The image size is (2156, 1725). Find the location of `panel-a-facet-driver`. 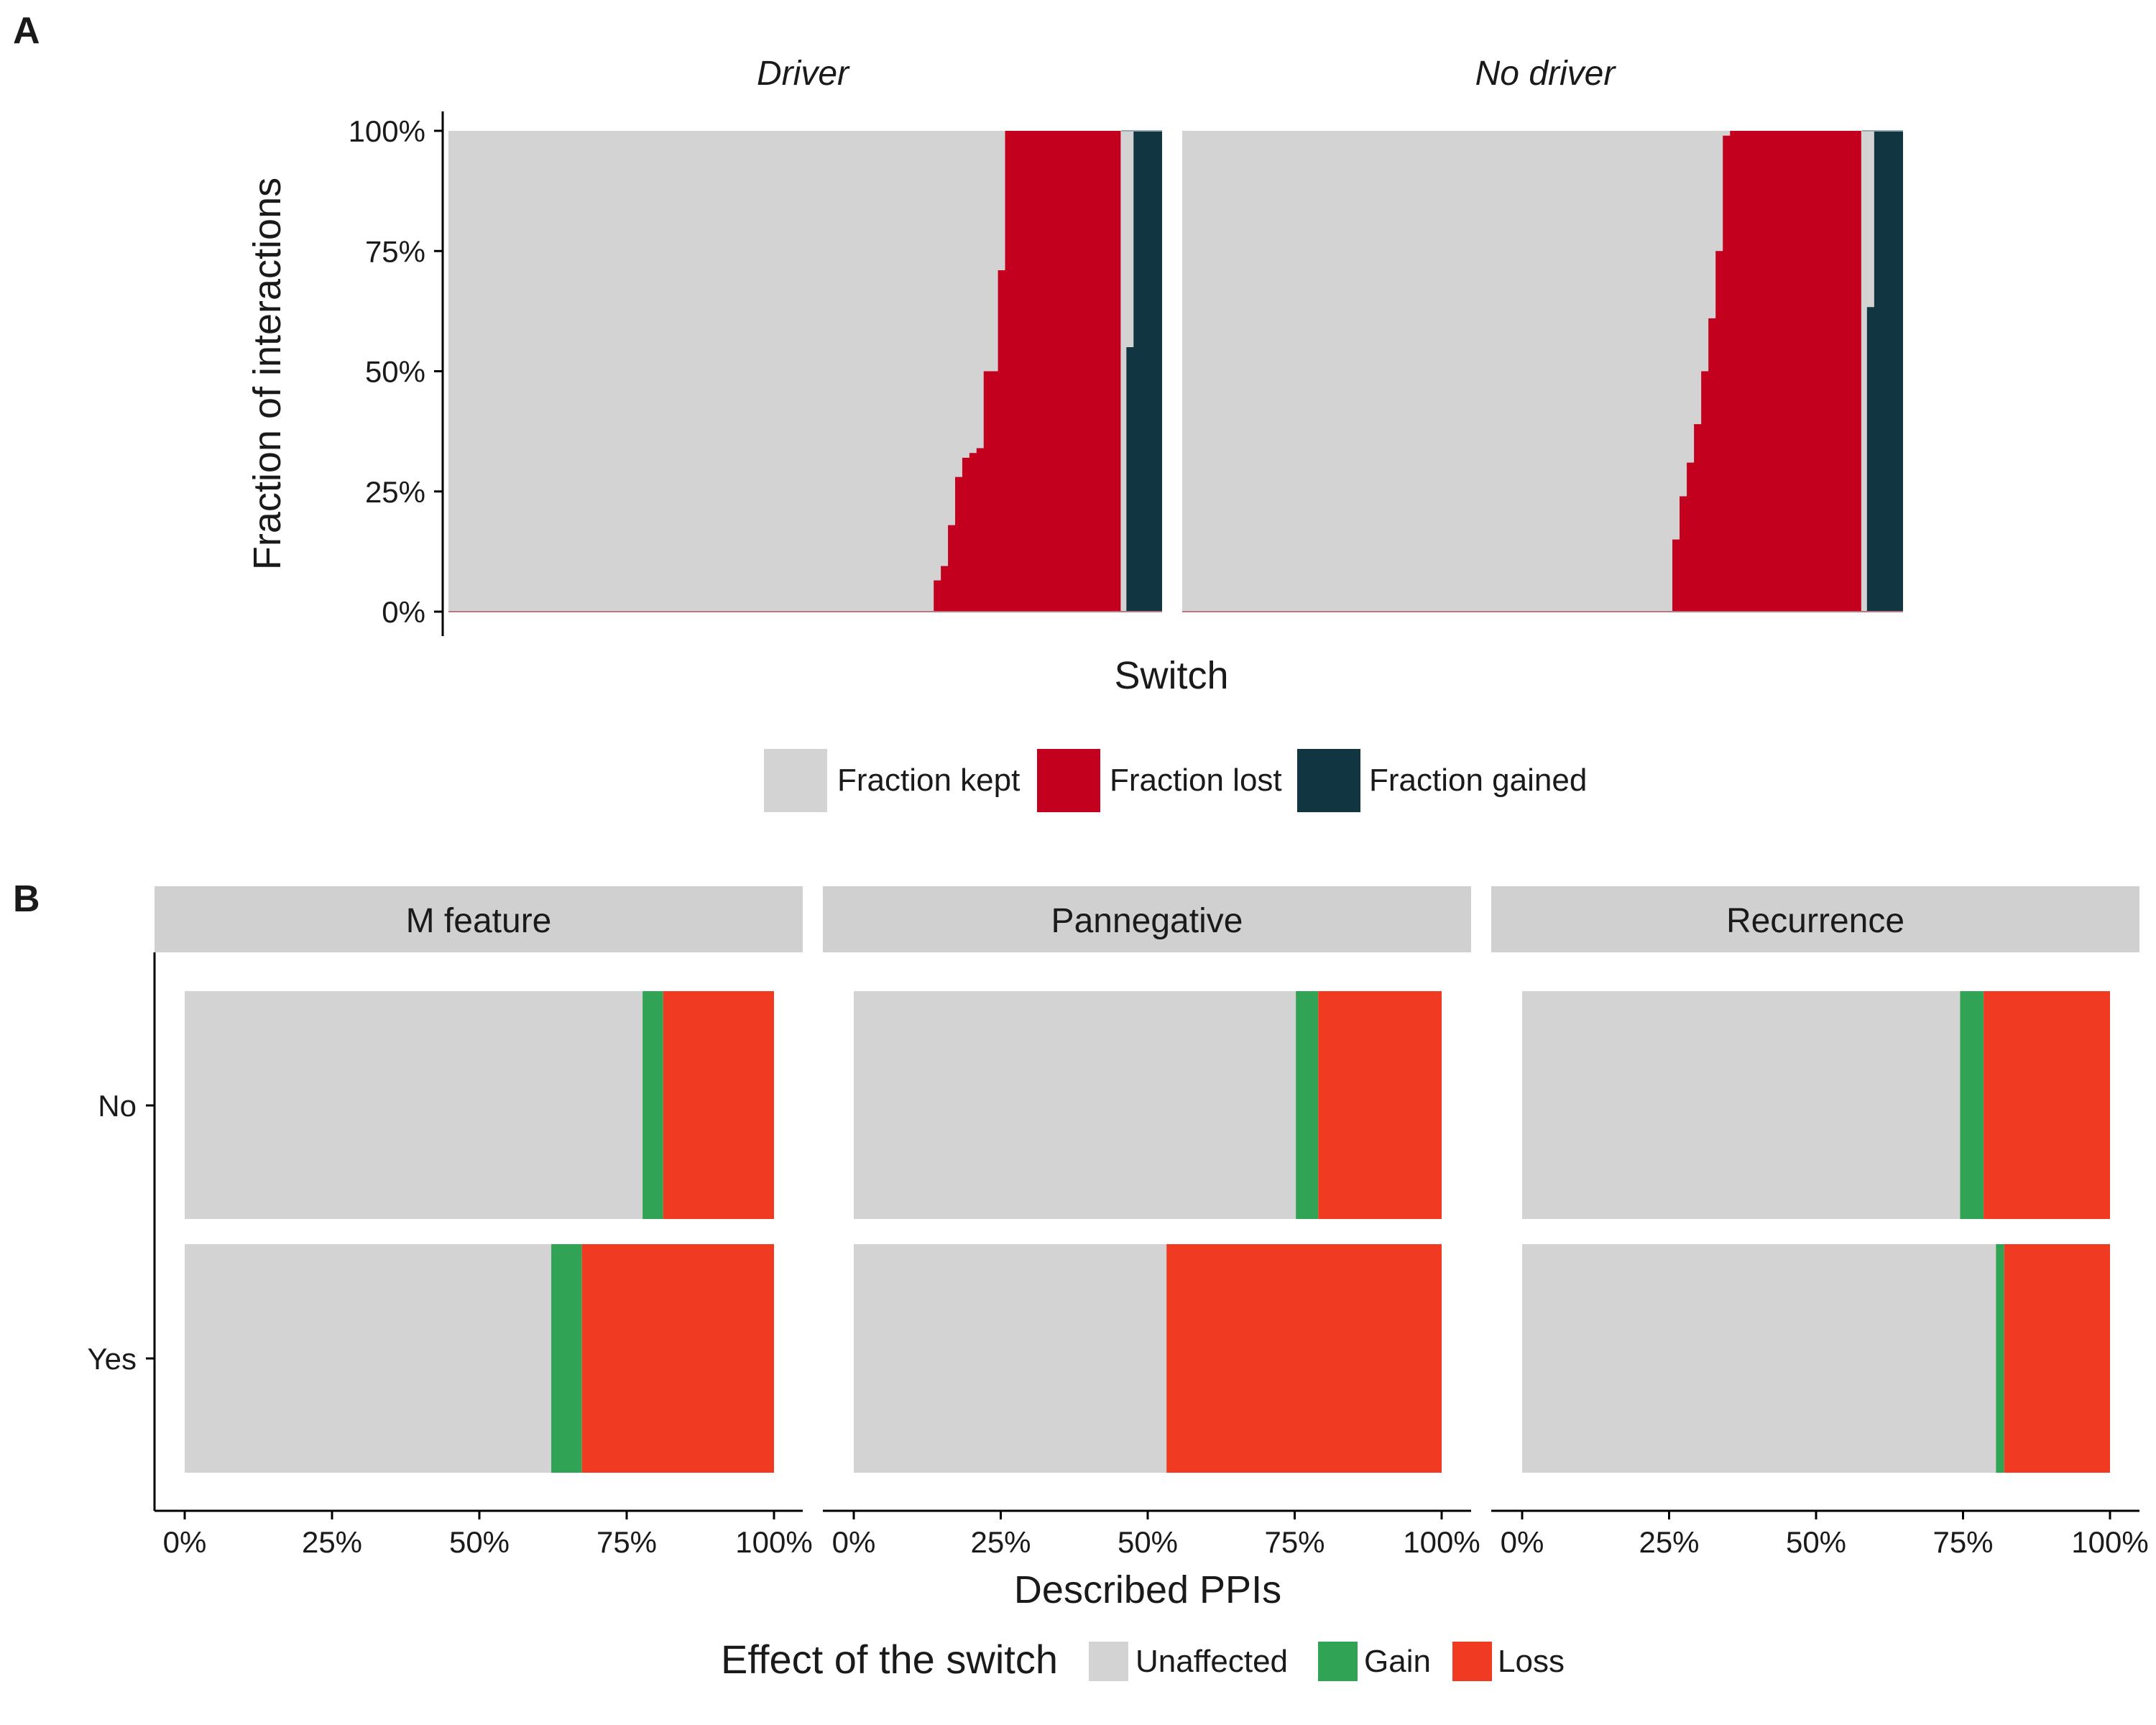

panel-a-facet-driver is located at coordinates (805, 371).